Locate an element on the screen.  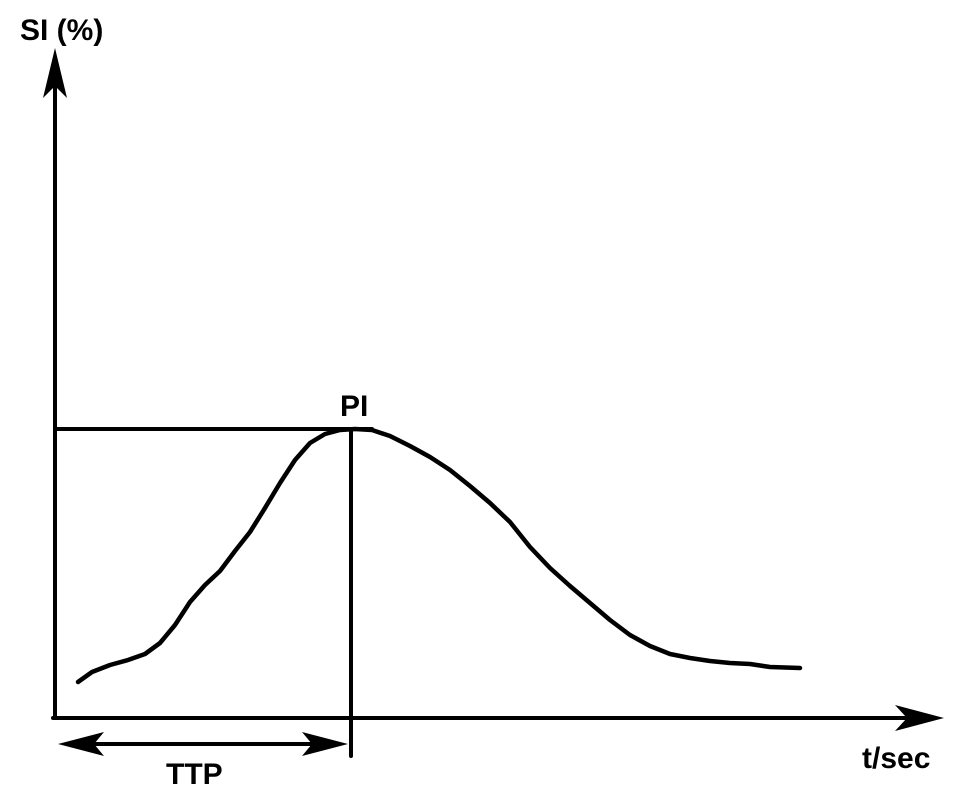
x-axis-arrowhead is located at coordinates (919, 718).